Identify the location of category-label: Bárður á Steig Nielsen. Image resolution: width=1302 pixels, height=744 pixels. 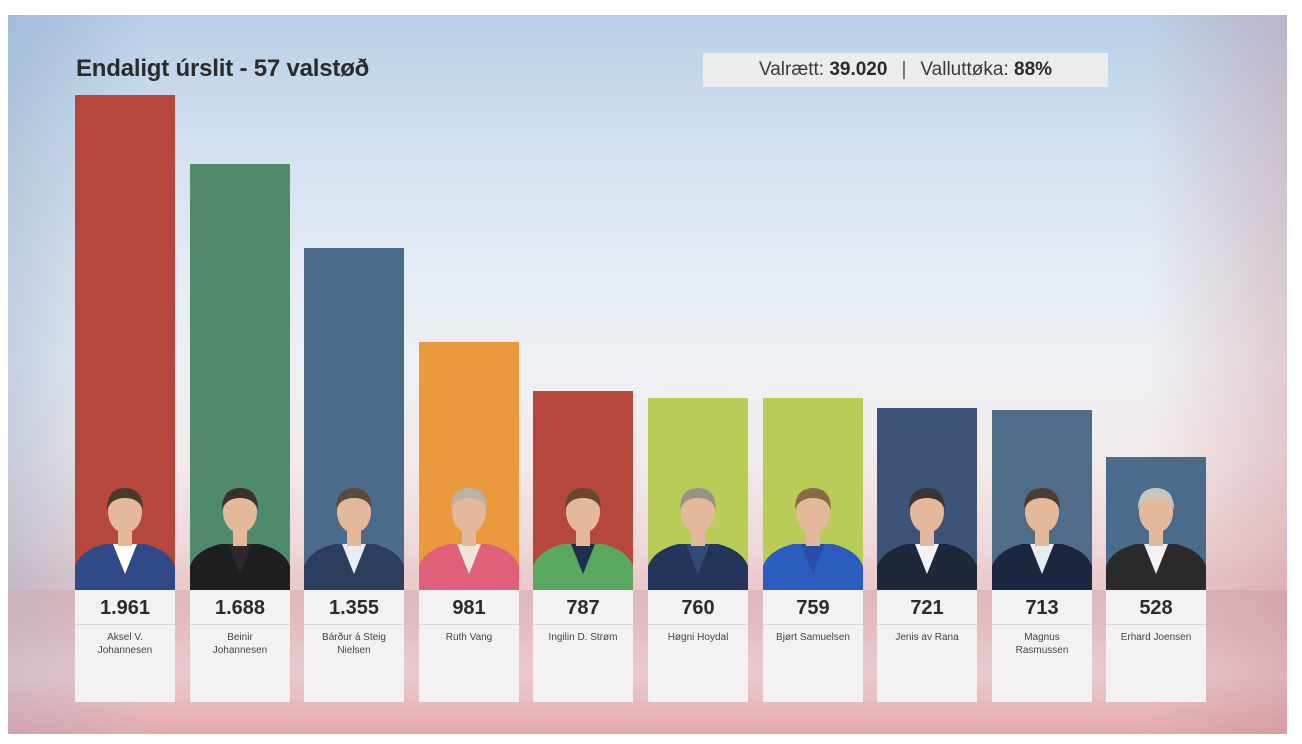
(354, 644).